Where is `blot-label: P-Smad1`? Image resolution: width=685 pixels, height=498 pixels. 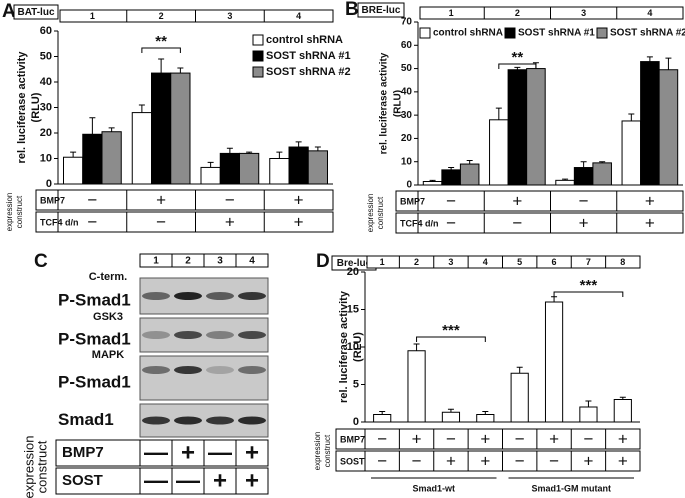
blot-label: P-Smad1 is located at coordinates (94, 381).